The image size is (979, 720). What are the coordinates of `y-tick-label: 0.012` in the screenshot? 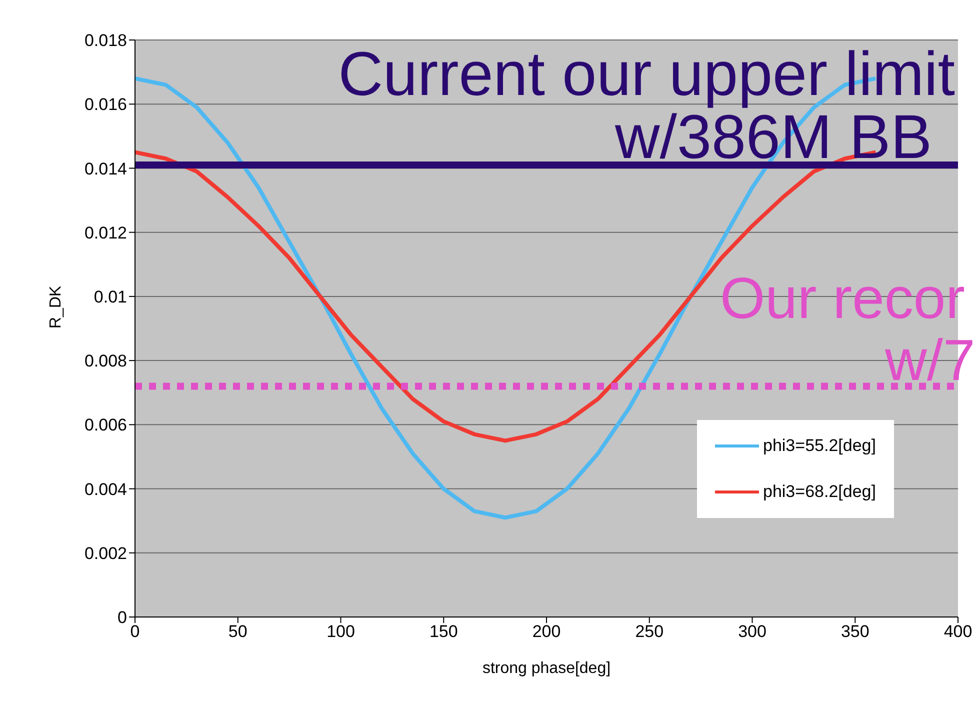 It's located at (105, 232).